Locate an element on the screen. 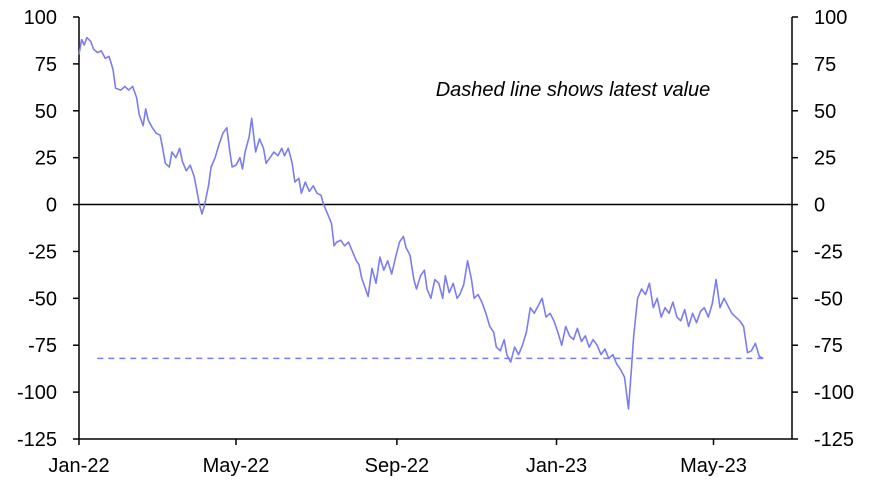  right-y-tick-label: -50 is located at coordinates (828, 299).